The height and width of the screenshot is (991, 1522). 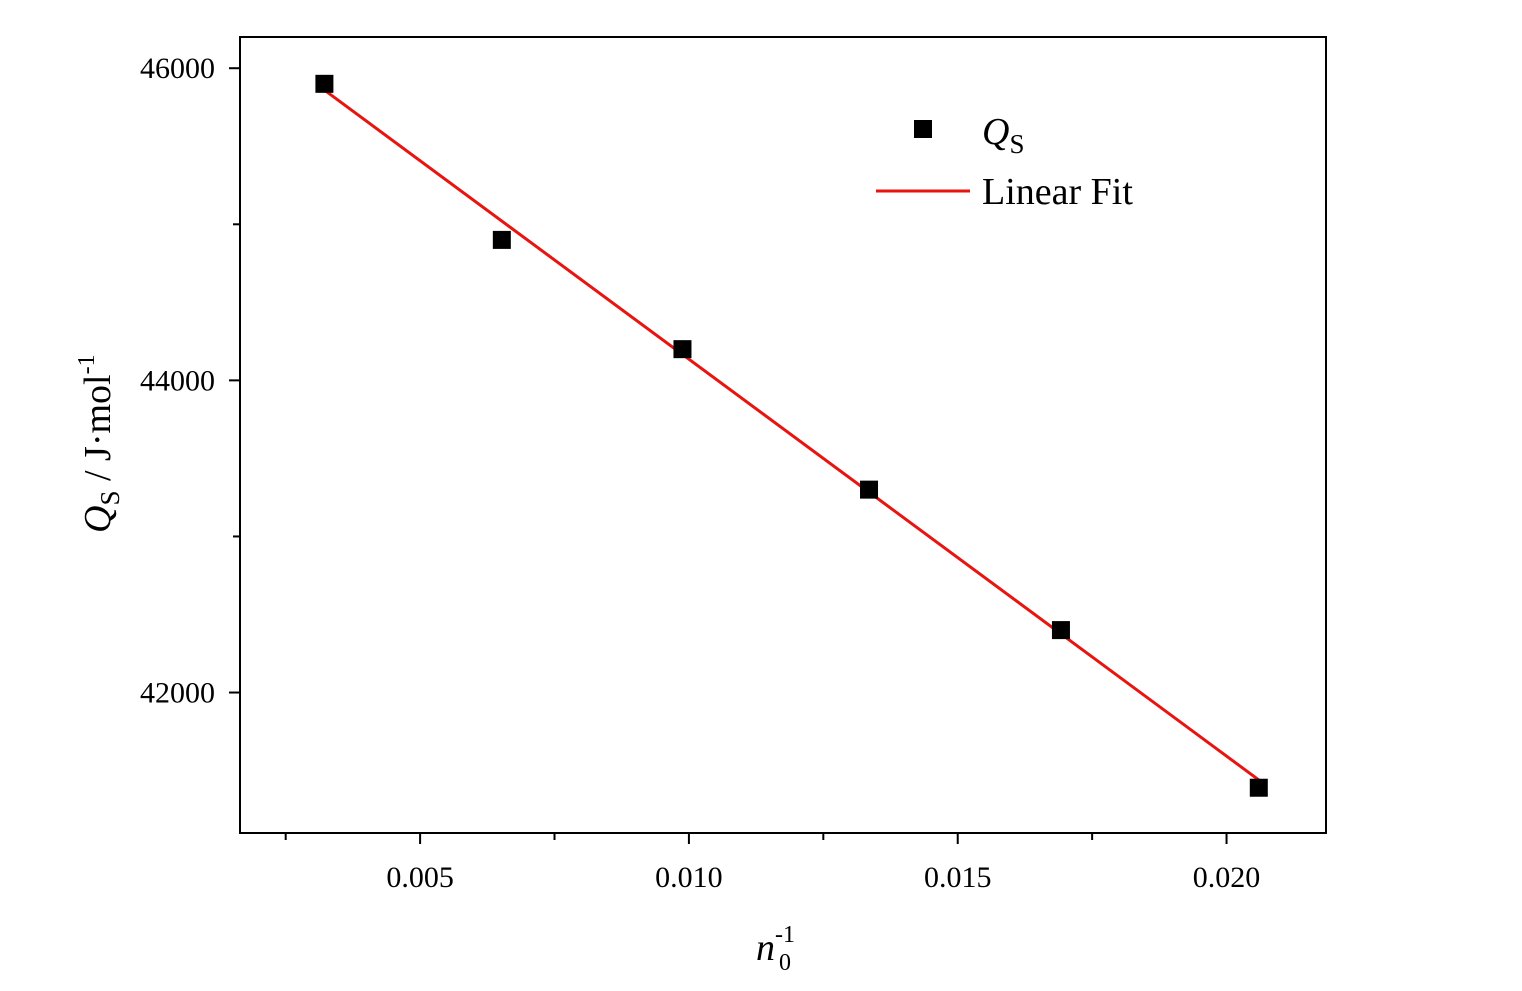 What do you see at coordinates (1227, 877) in the screenshot?
I see `x-tick-label: 0.020` at bounding box center [1227, 877].